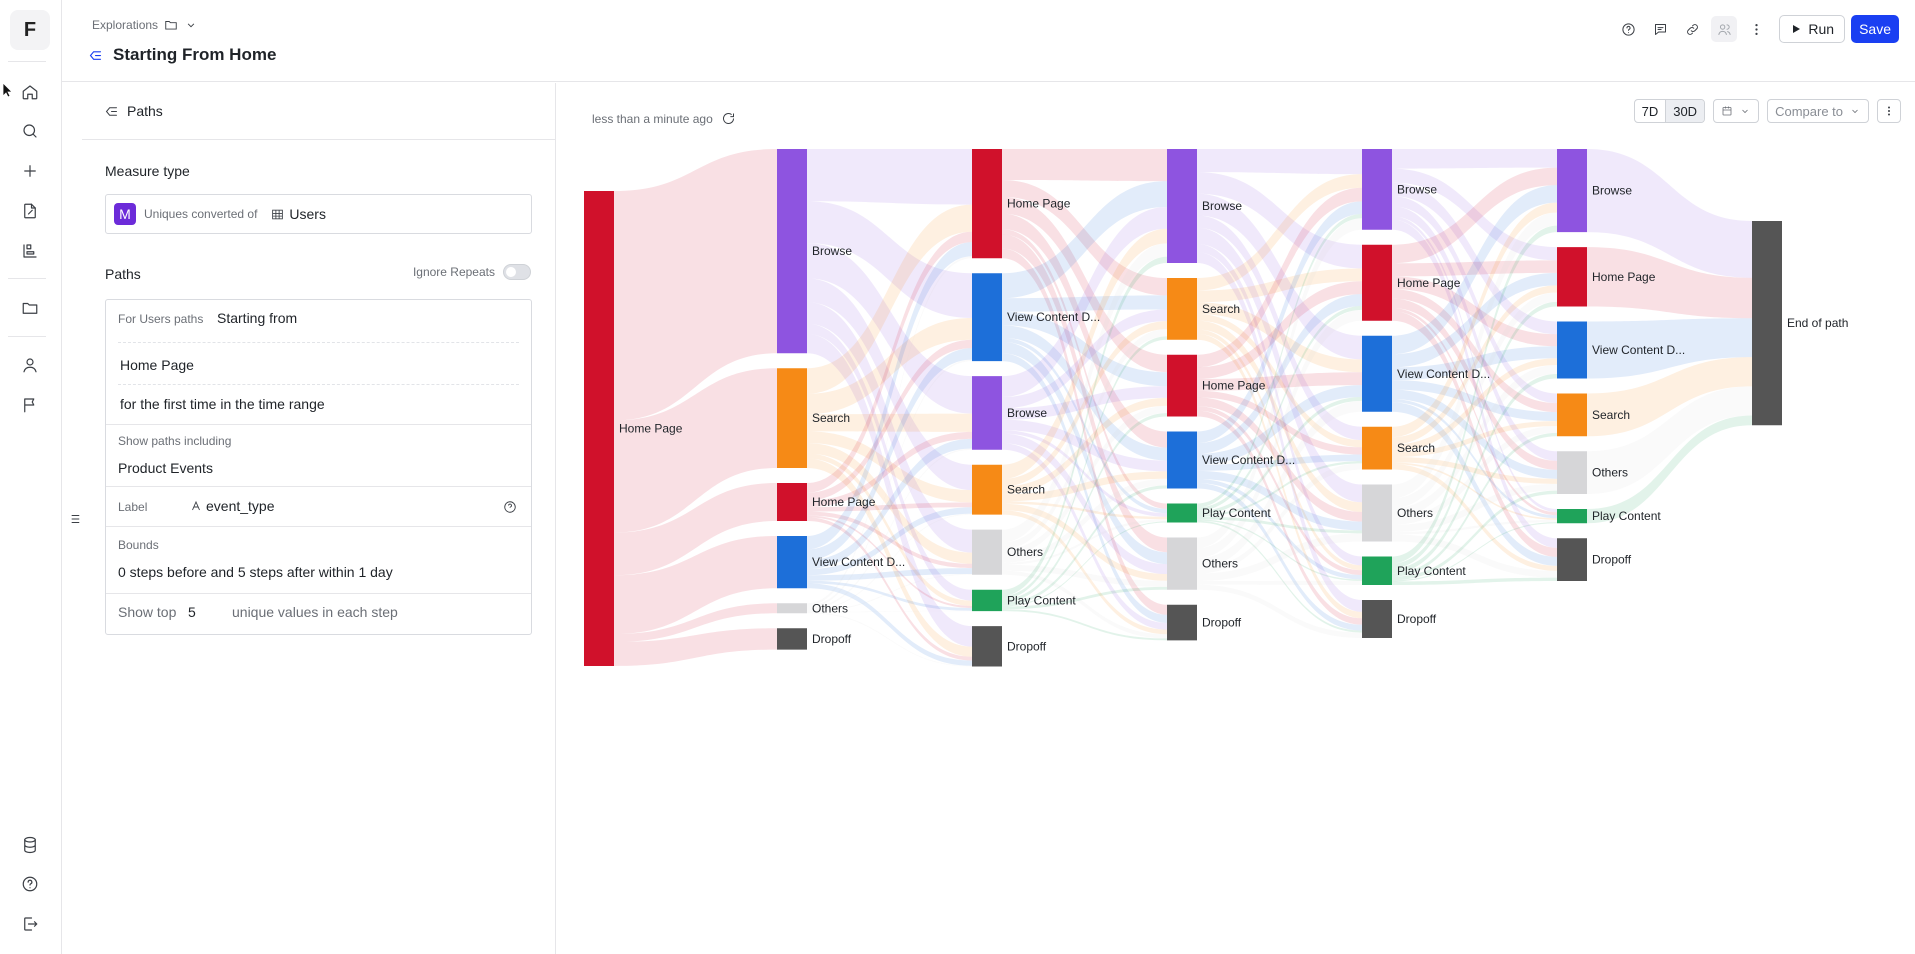 This screenshot has width=1915, height=954. What do you see at coordinates (1572, 472) in the screenshot?
I see `sankey-node-others` at bounding box center [1572, 472].